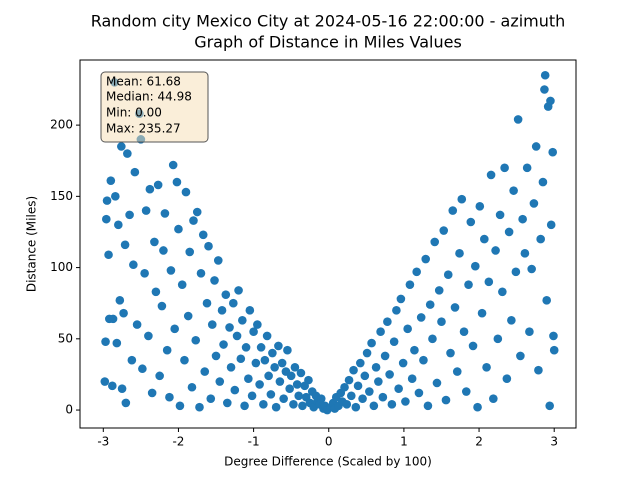 The image size is (640, 480). What do you see at coordinates (328, 42) in the screenshot?
I see `chart-subtitle: Graph of Distance in Miles Values` at bounding box center [328, 42].